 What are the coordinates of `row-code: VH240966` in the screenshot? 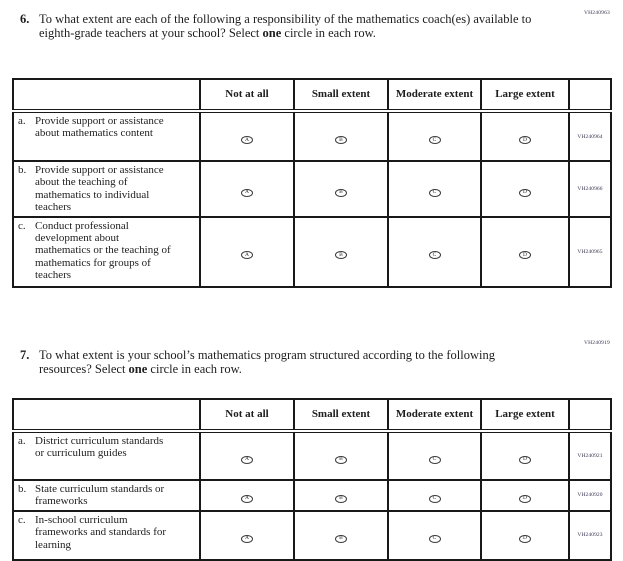 It's located at (590, 189).